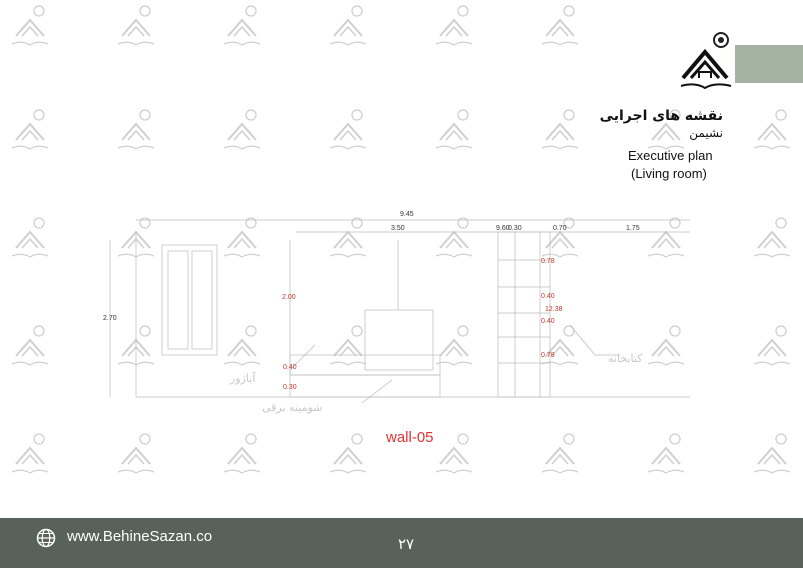 Image resolution: width=803 pixels, height=568 pixels. What do you see at coordinates (140, 536) in the screenshot?
I see `website-link: www.BehineSazan.co` at bounding box center [140, 536].